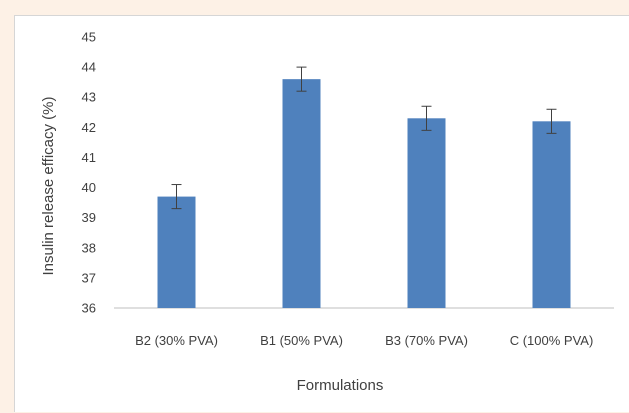 This screenshot has height=413, width=629. I want to click on y-tick-label: 43, so click(89, 97).